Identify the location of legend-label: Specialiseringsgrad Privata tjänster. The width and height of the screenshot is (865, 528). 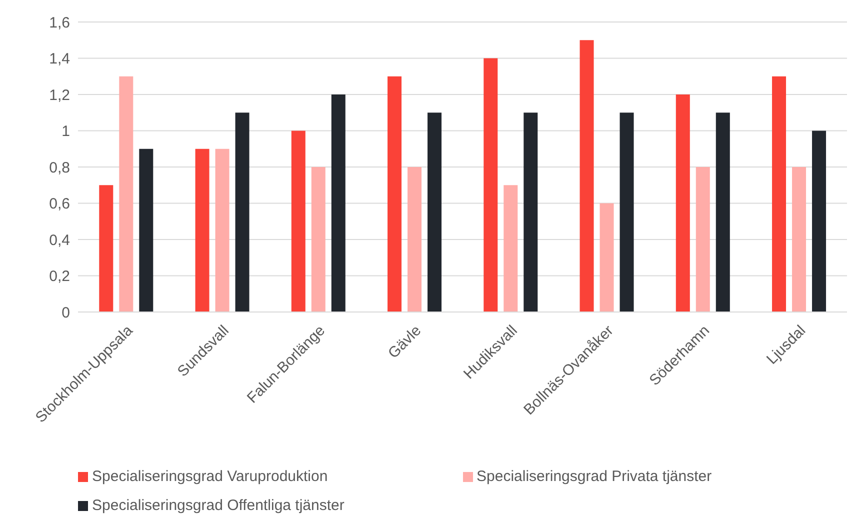
(594, 476).